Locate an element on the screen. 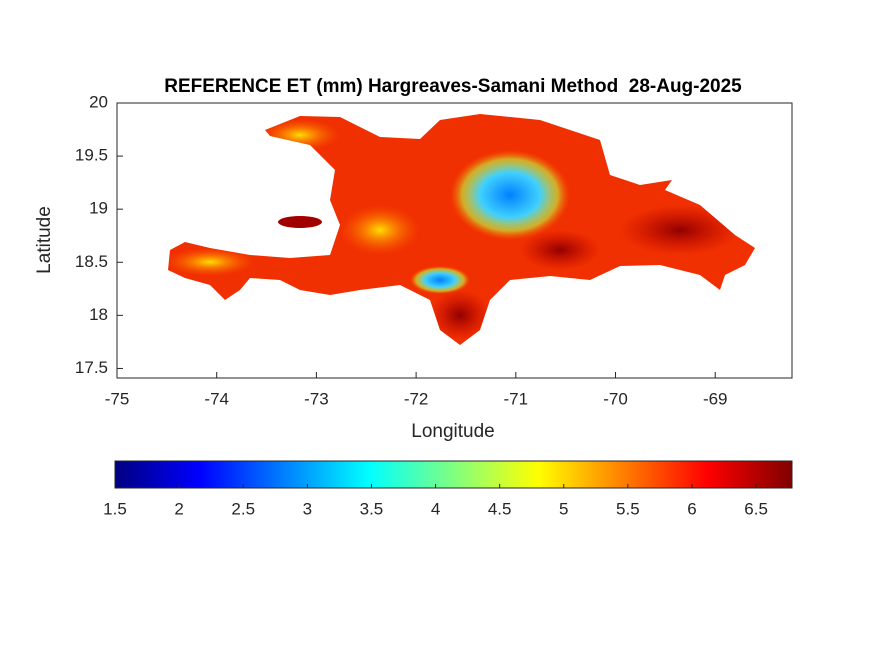 This screenshot has height=656, width=875. y-tick-label: 19 is located at coordinates (98, 208).